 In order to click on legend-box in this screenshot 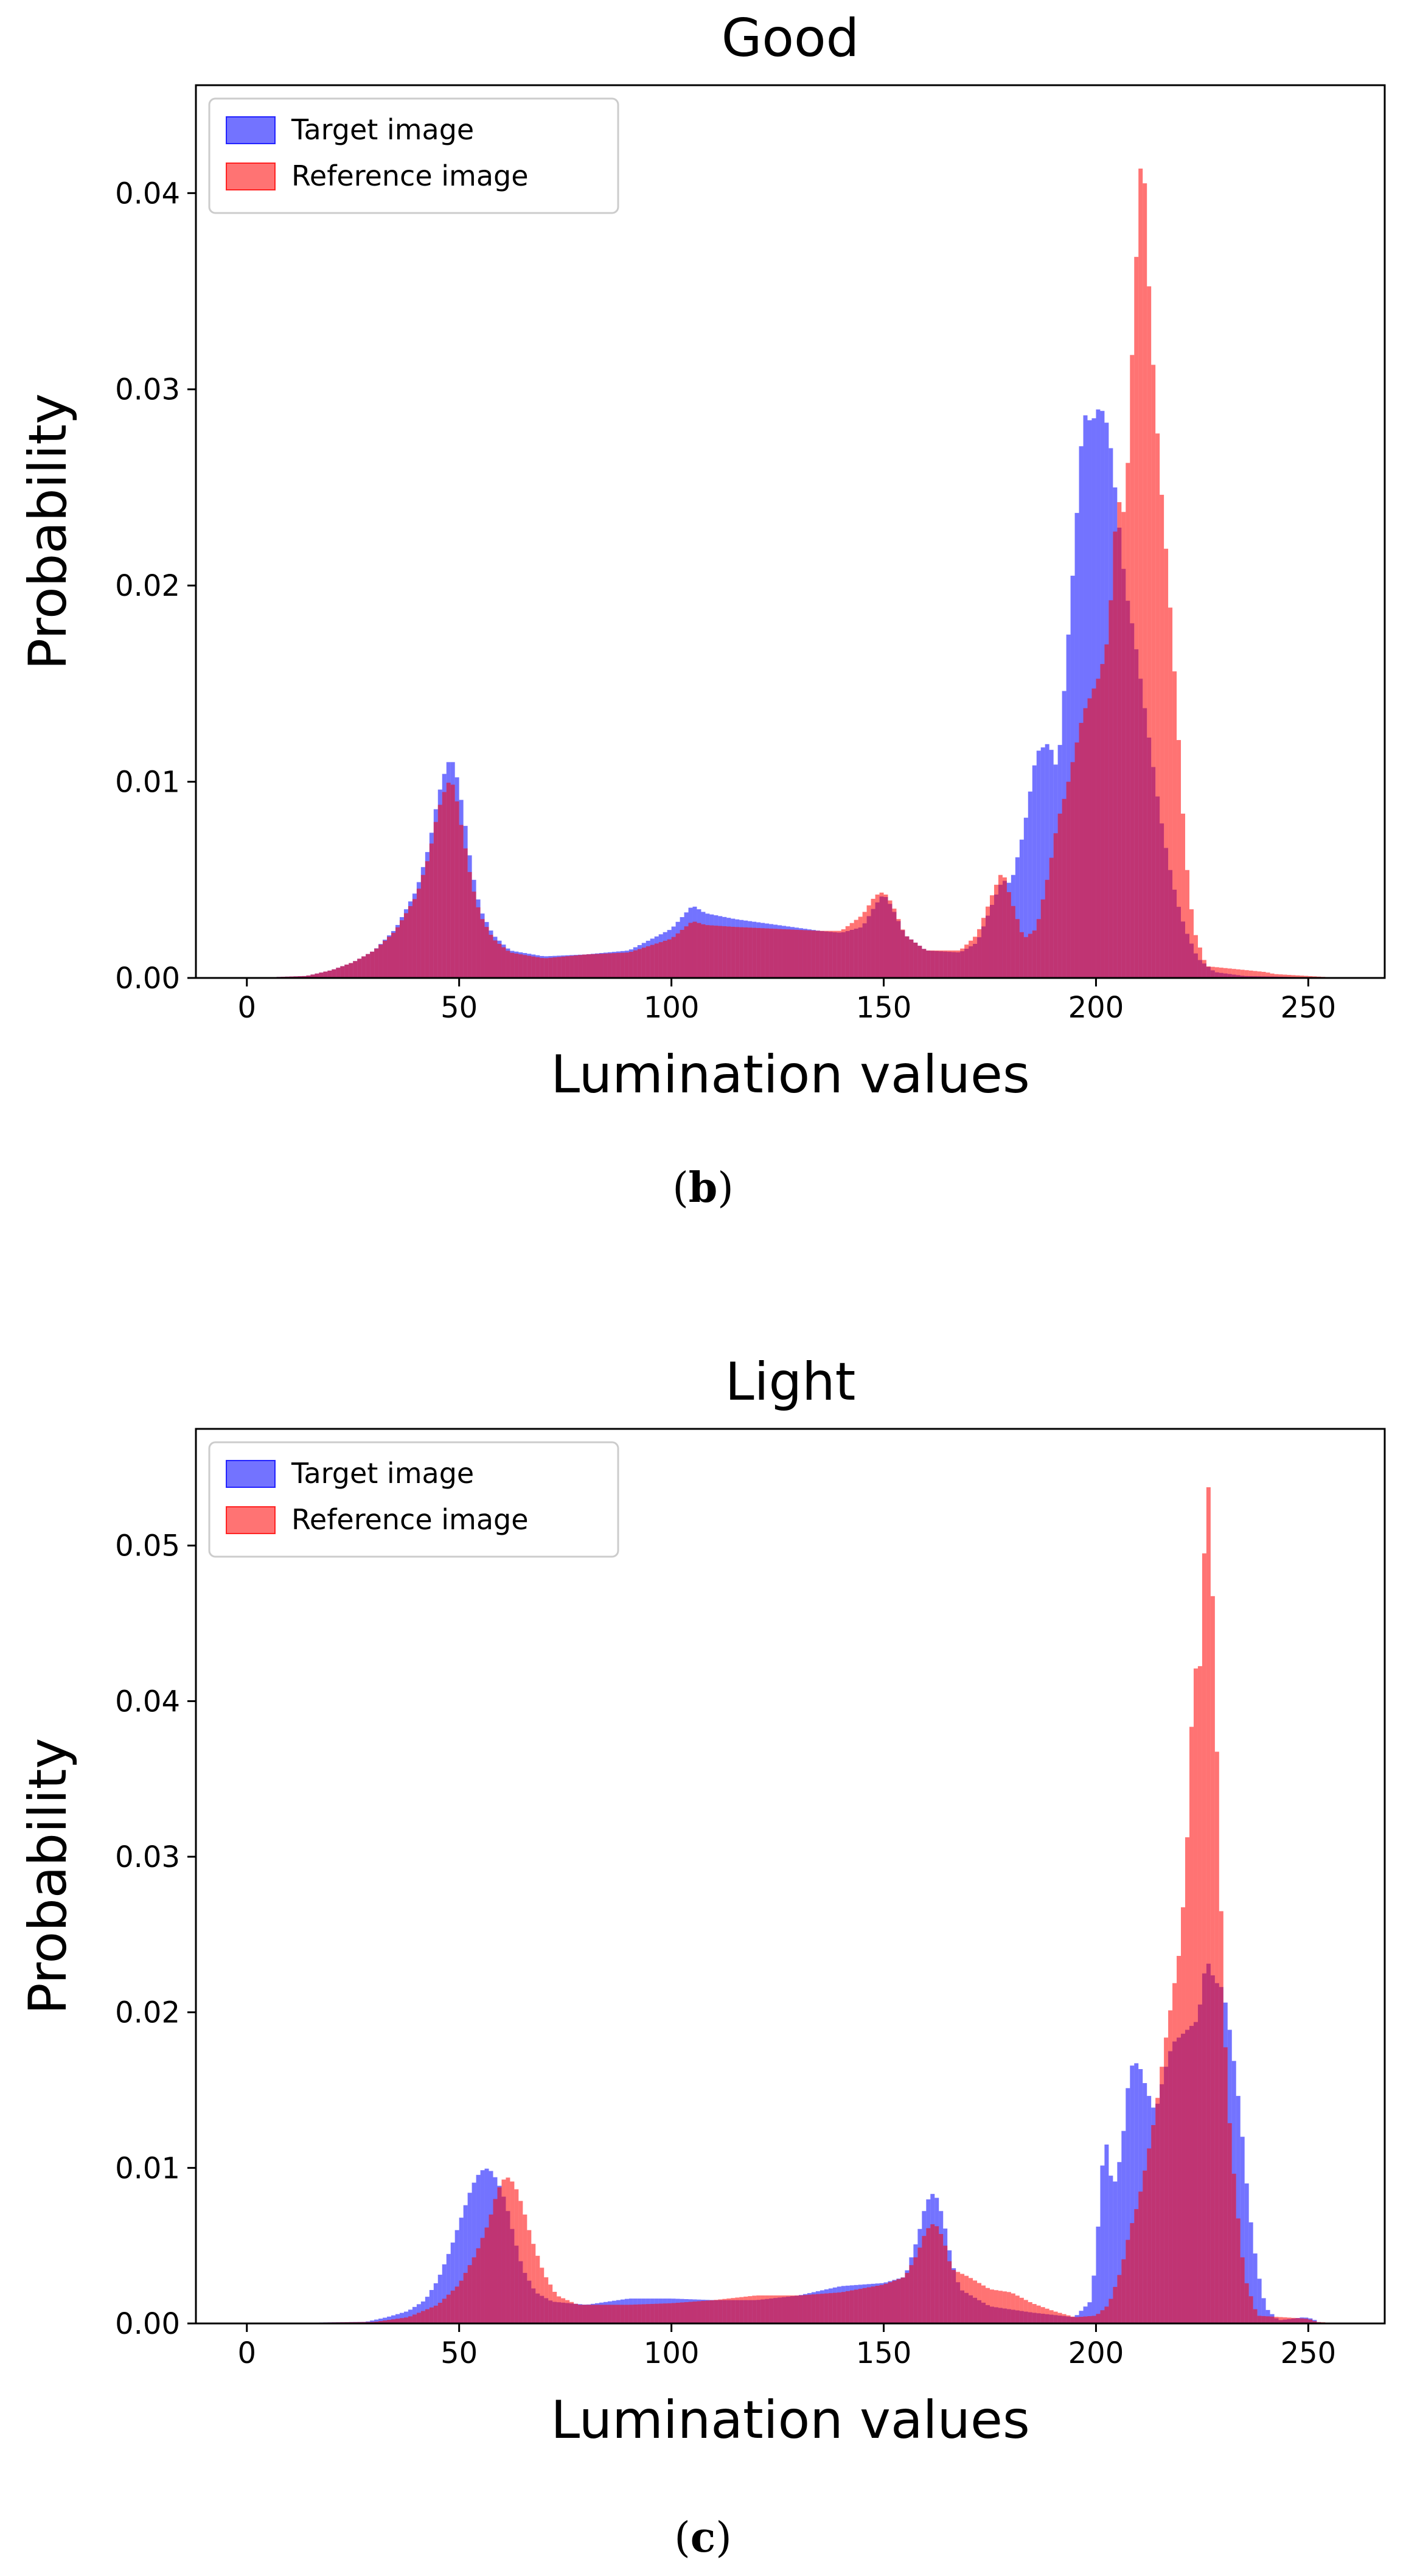, I will do `click(414, 155)`.